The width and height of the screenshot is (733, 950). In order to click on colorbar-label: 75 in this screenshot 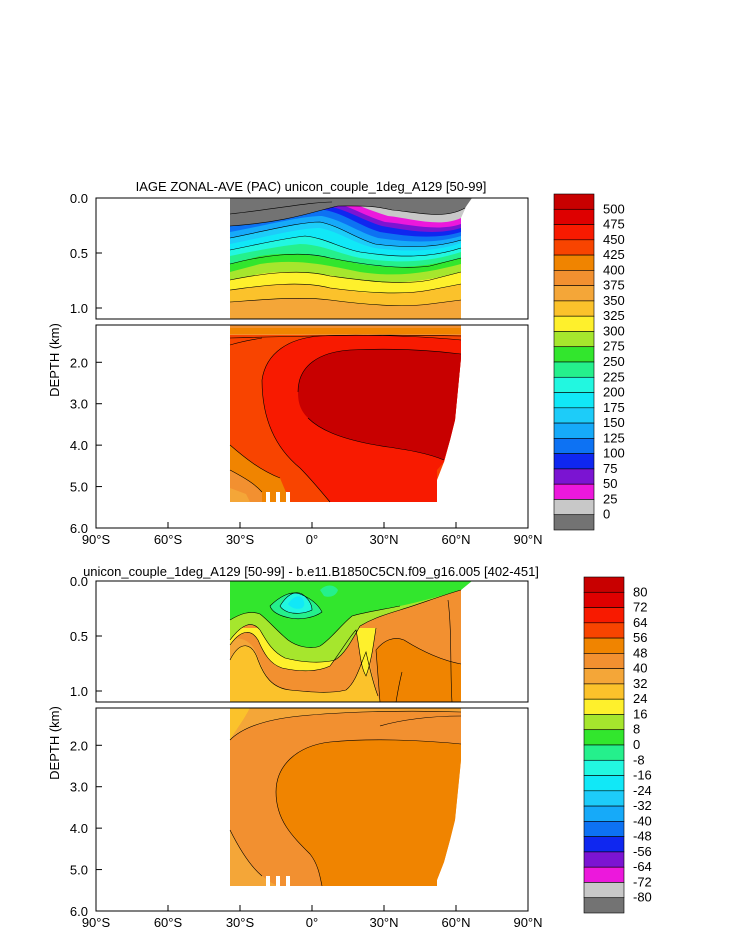, I will do `click(610, 468)`.